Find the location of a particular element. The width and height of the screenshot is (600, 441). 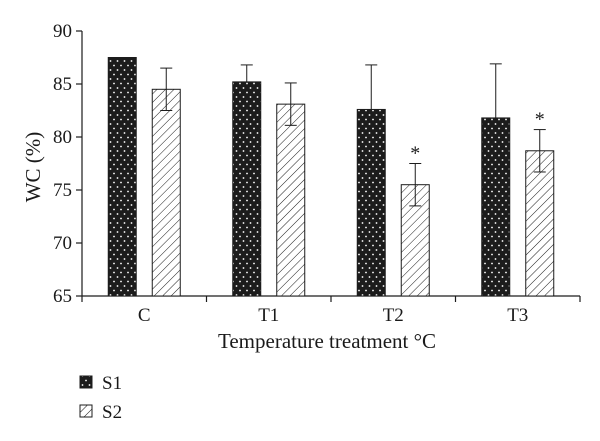

y-axis-title: WC (%) is located at coordinates (33, 167).